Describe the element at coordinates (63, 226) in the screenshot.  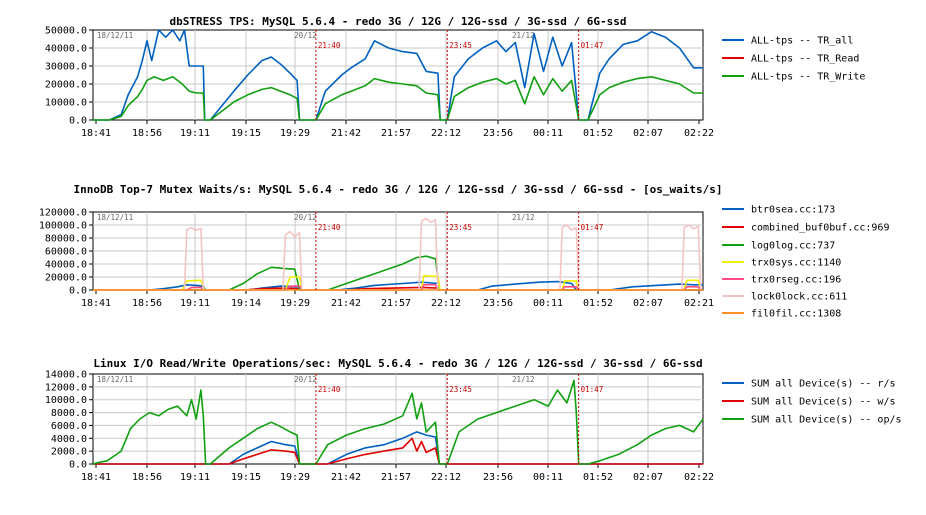
I see `y-tick-label: 100000.0` at that location.